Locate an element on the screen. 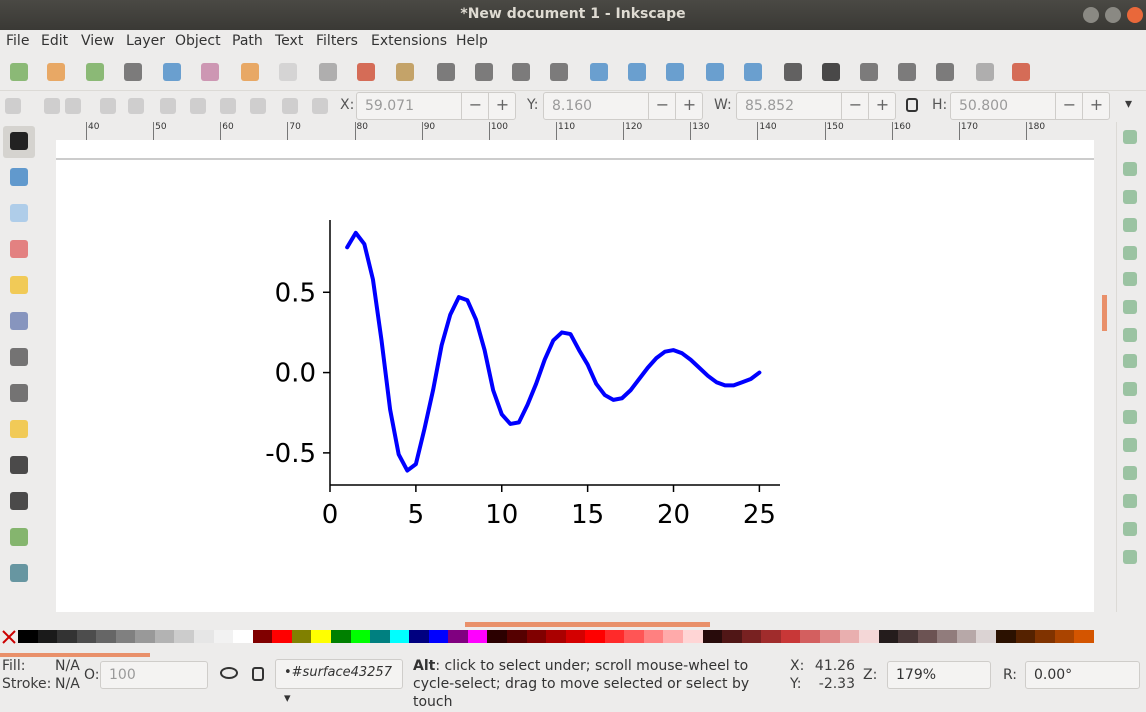 This screenshot has width=1146, height=712. zoom-field: 179% is located at coordinates (939, 675).